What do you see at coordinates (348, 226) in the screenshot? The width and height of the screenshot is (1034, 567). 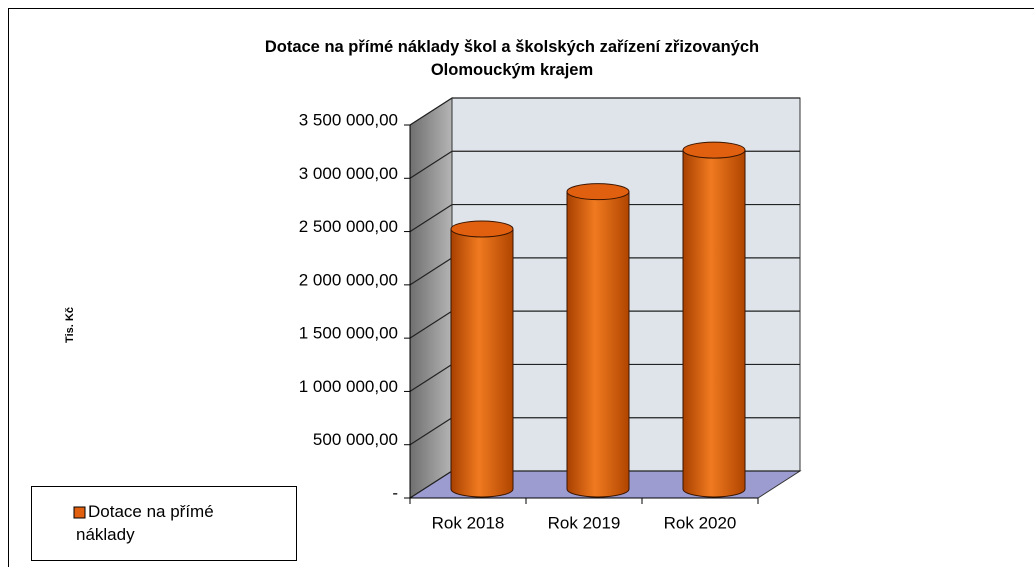 I see `y-tick-label: 2 500 000,00` at bounding box center [348, 226].